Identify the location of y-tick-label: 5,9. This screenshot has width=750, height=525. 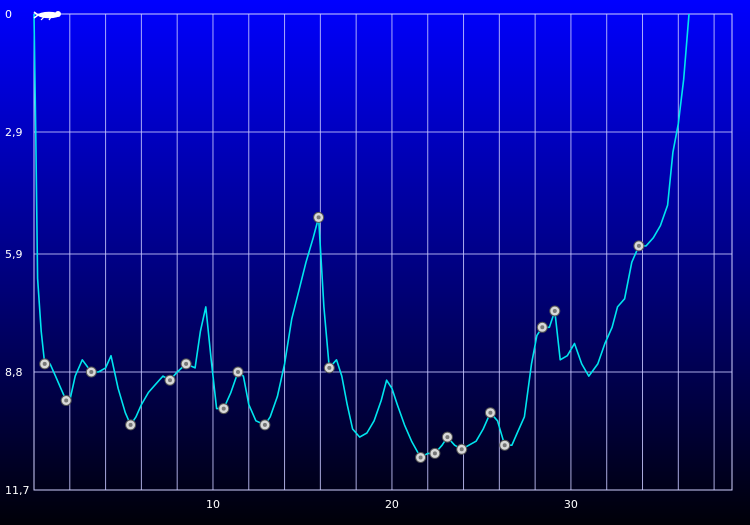
(14, 254).